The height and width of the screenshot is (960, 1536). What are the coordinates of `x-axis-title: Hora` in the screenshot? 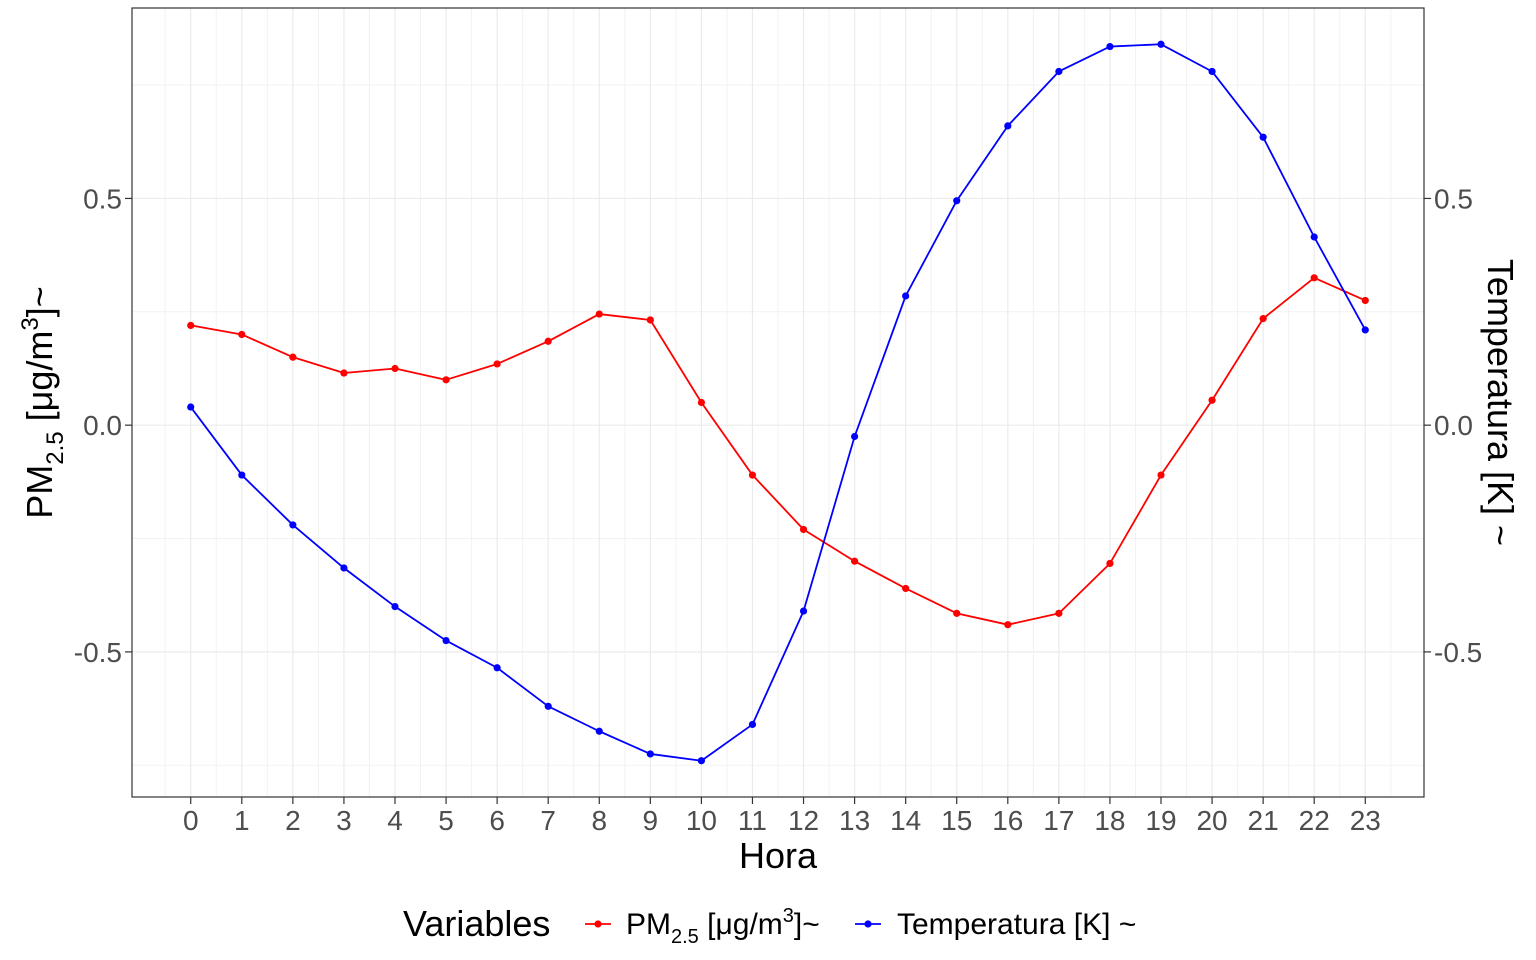 It's located at (778, 855).